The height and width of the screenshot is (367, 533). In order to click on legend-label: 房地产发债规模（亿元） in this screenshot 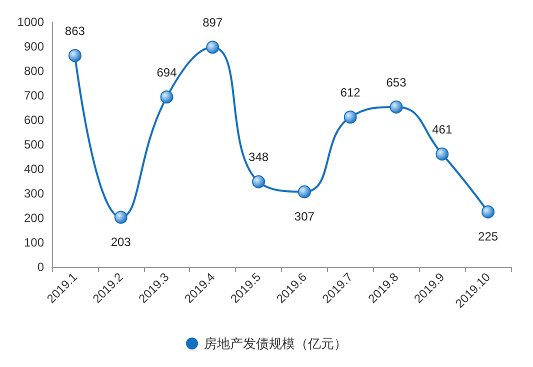, I will do `click(275, 343)`.